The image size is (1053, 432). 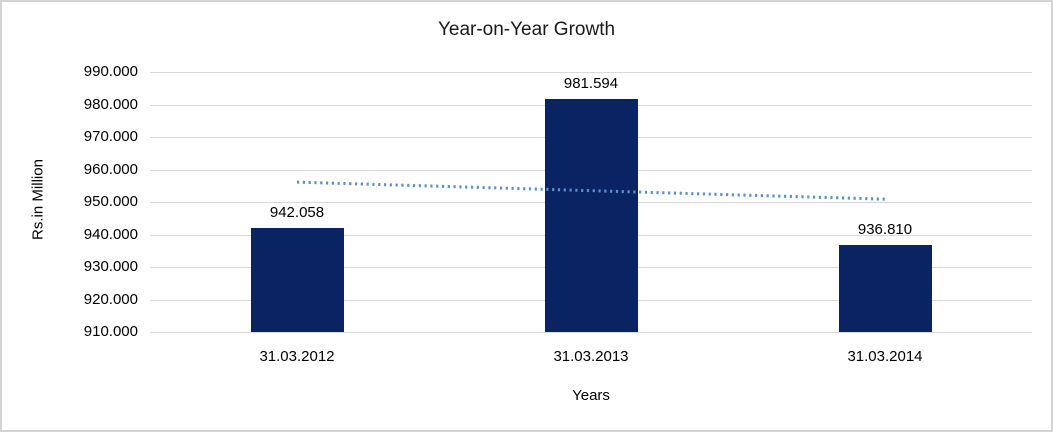 I want to click on x-axis-title: Years, so click(x=591, y=395).